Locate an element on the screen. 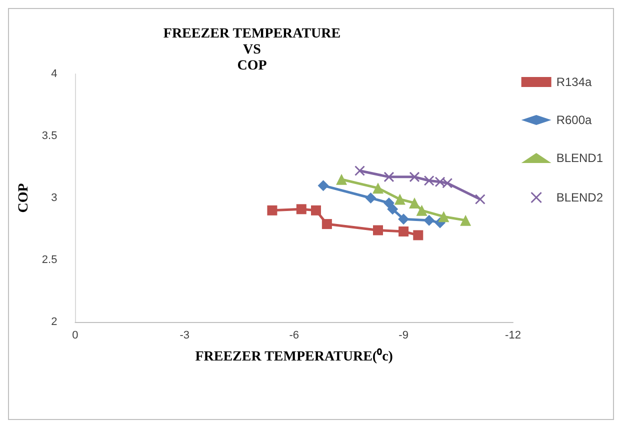 This screenshot has height=428, width=622. y-tick-label: 3.5 is located at coordinates (50, 136).